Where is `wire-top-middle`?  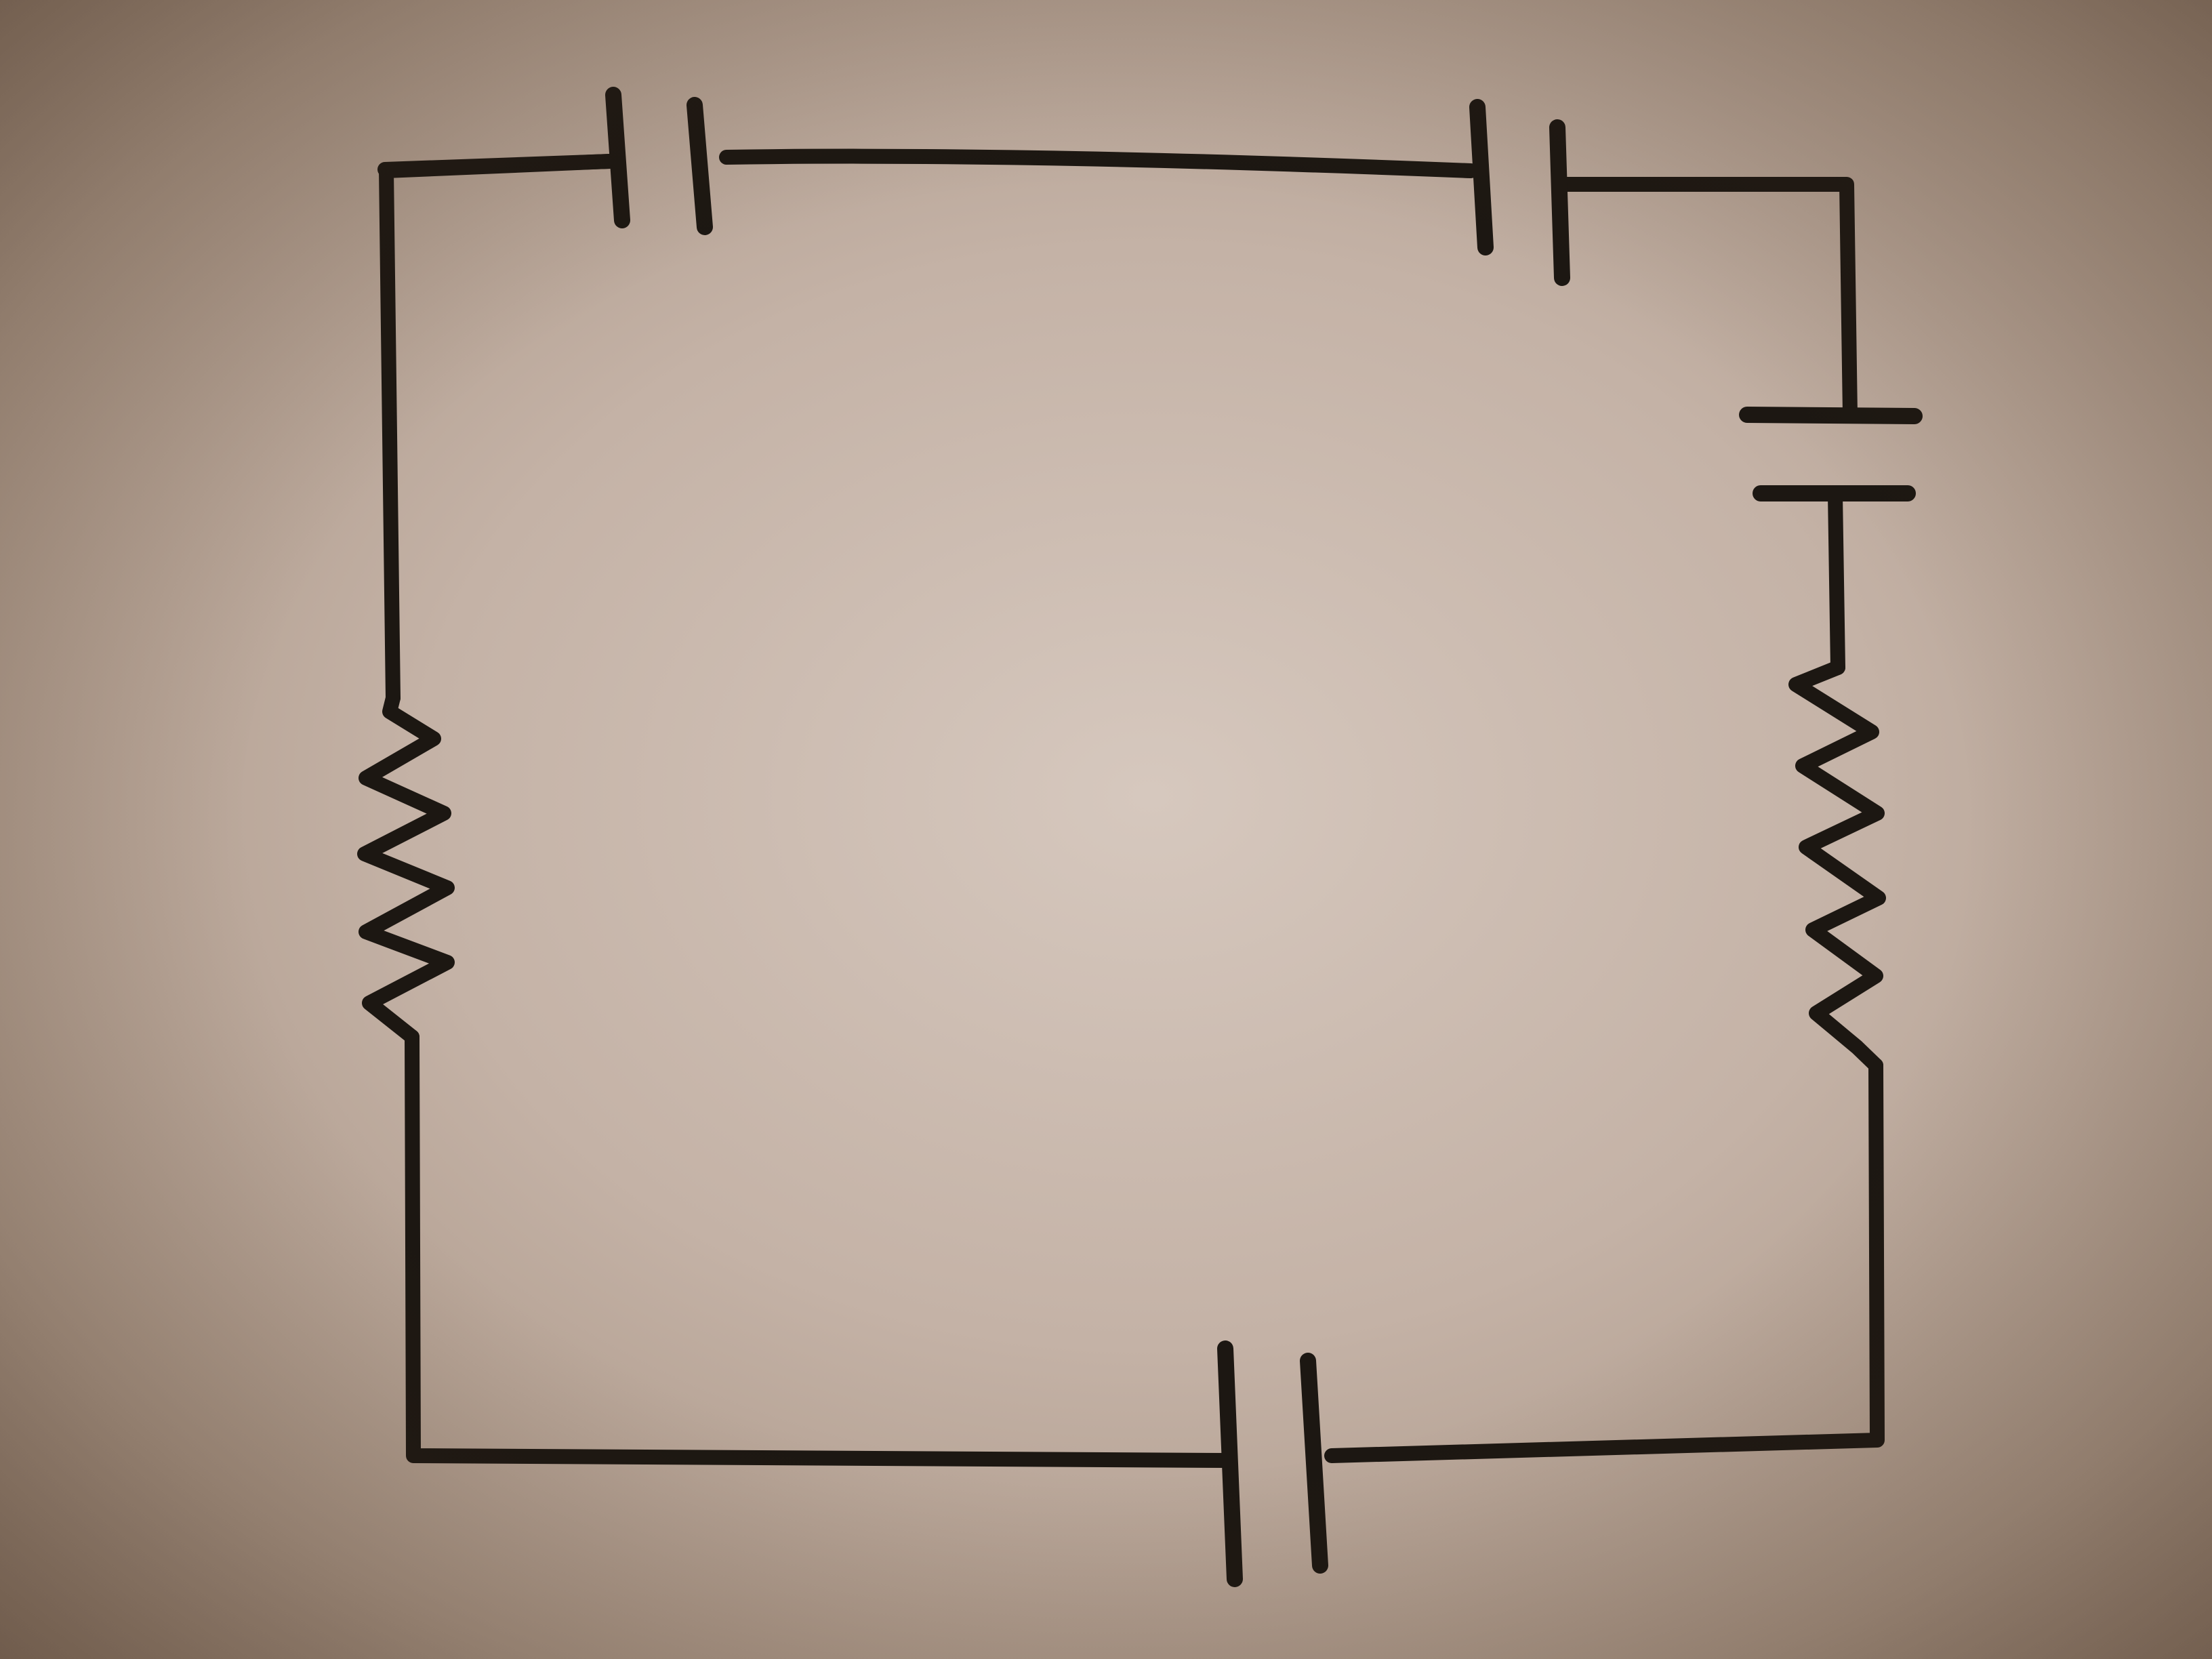
wire-top-middle is located at coordinates (1098, 163).